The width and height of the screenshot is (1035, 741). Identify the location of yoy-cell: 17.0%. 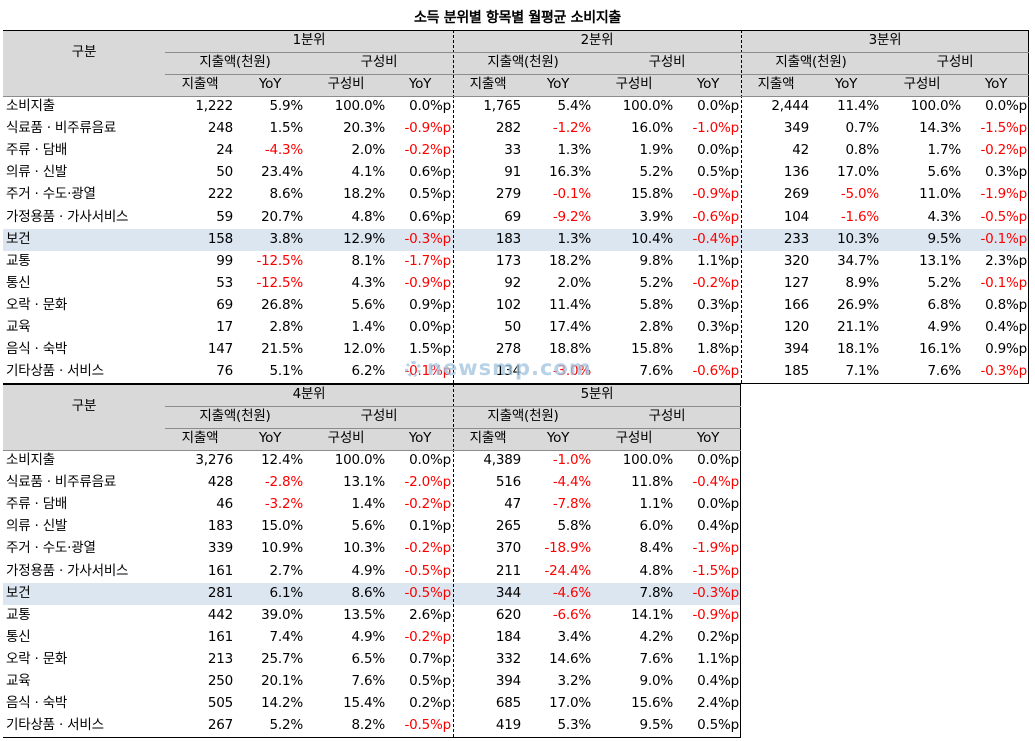
(570, 703).